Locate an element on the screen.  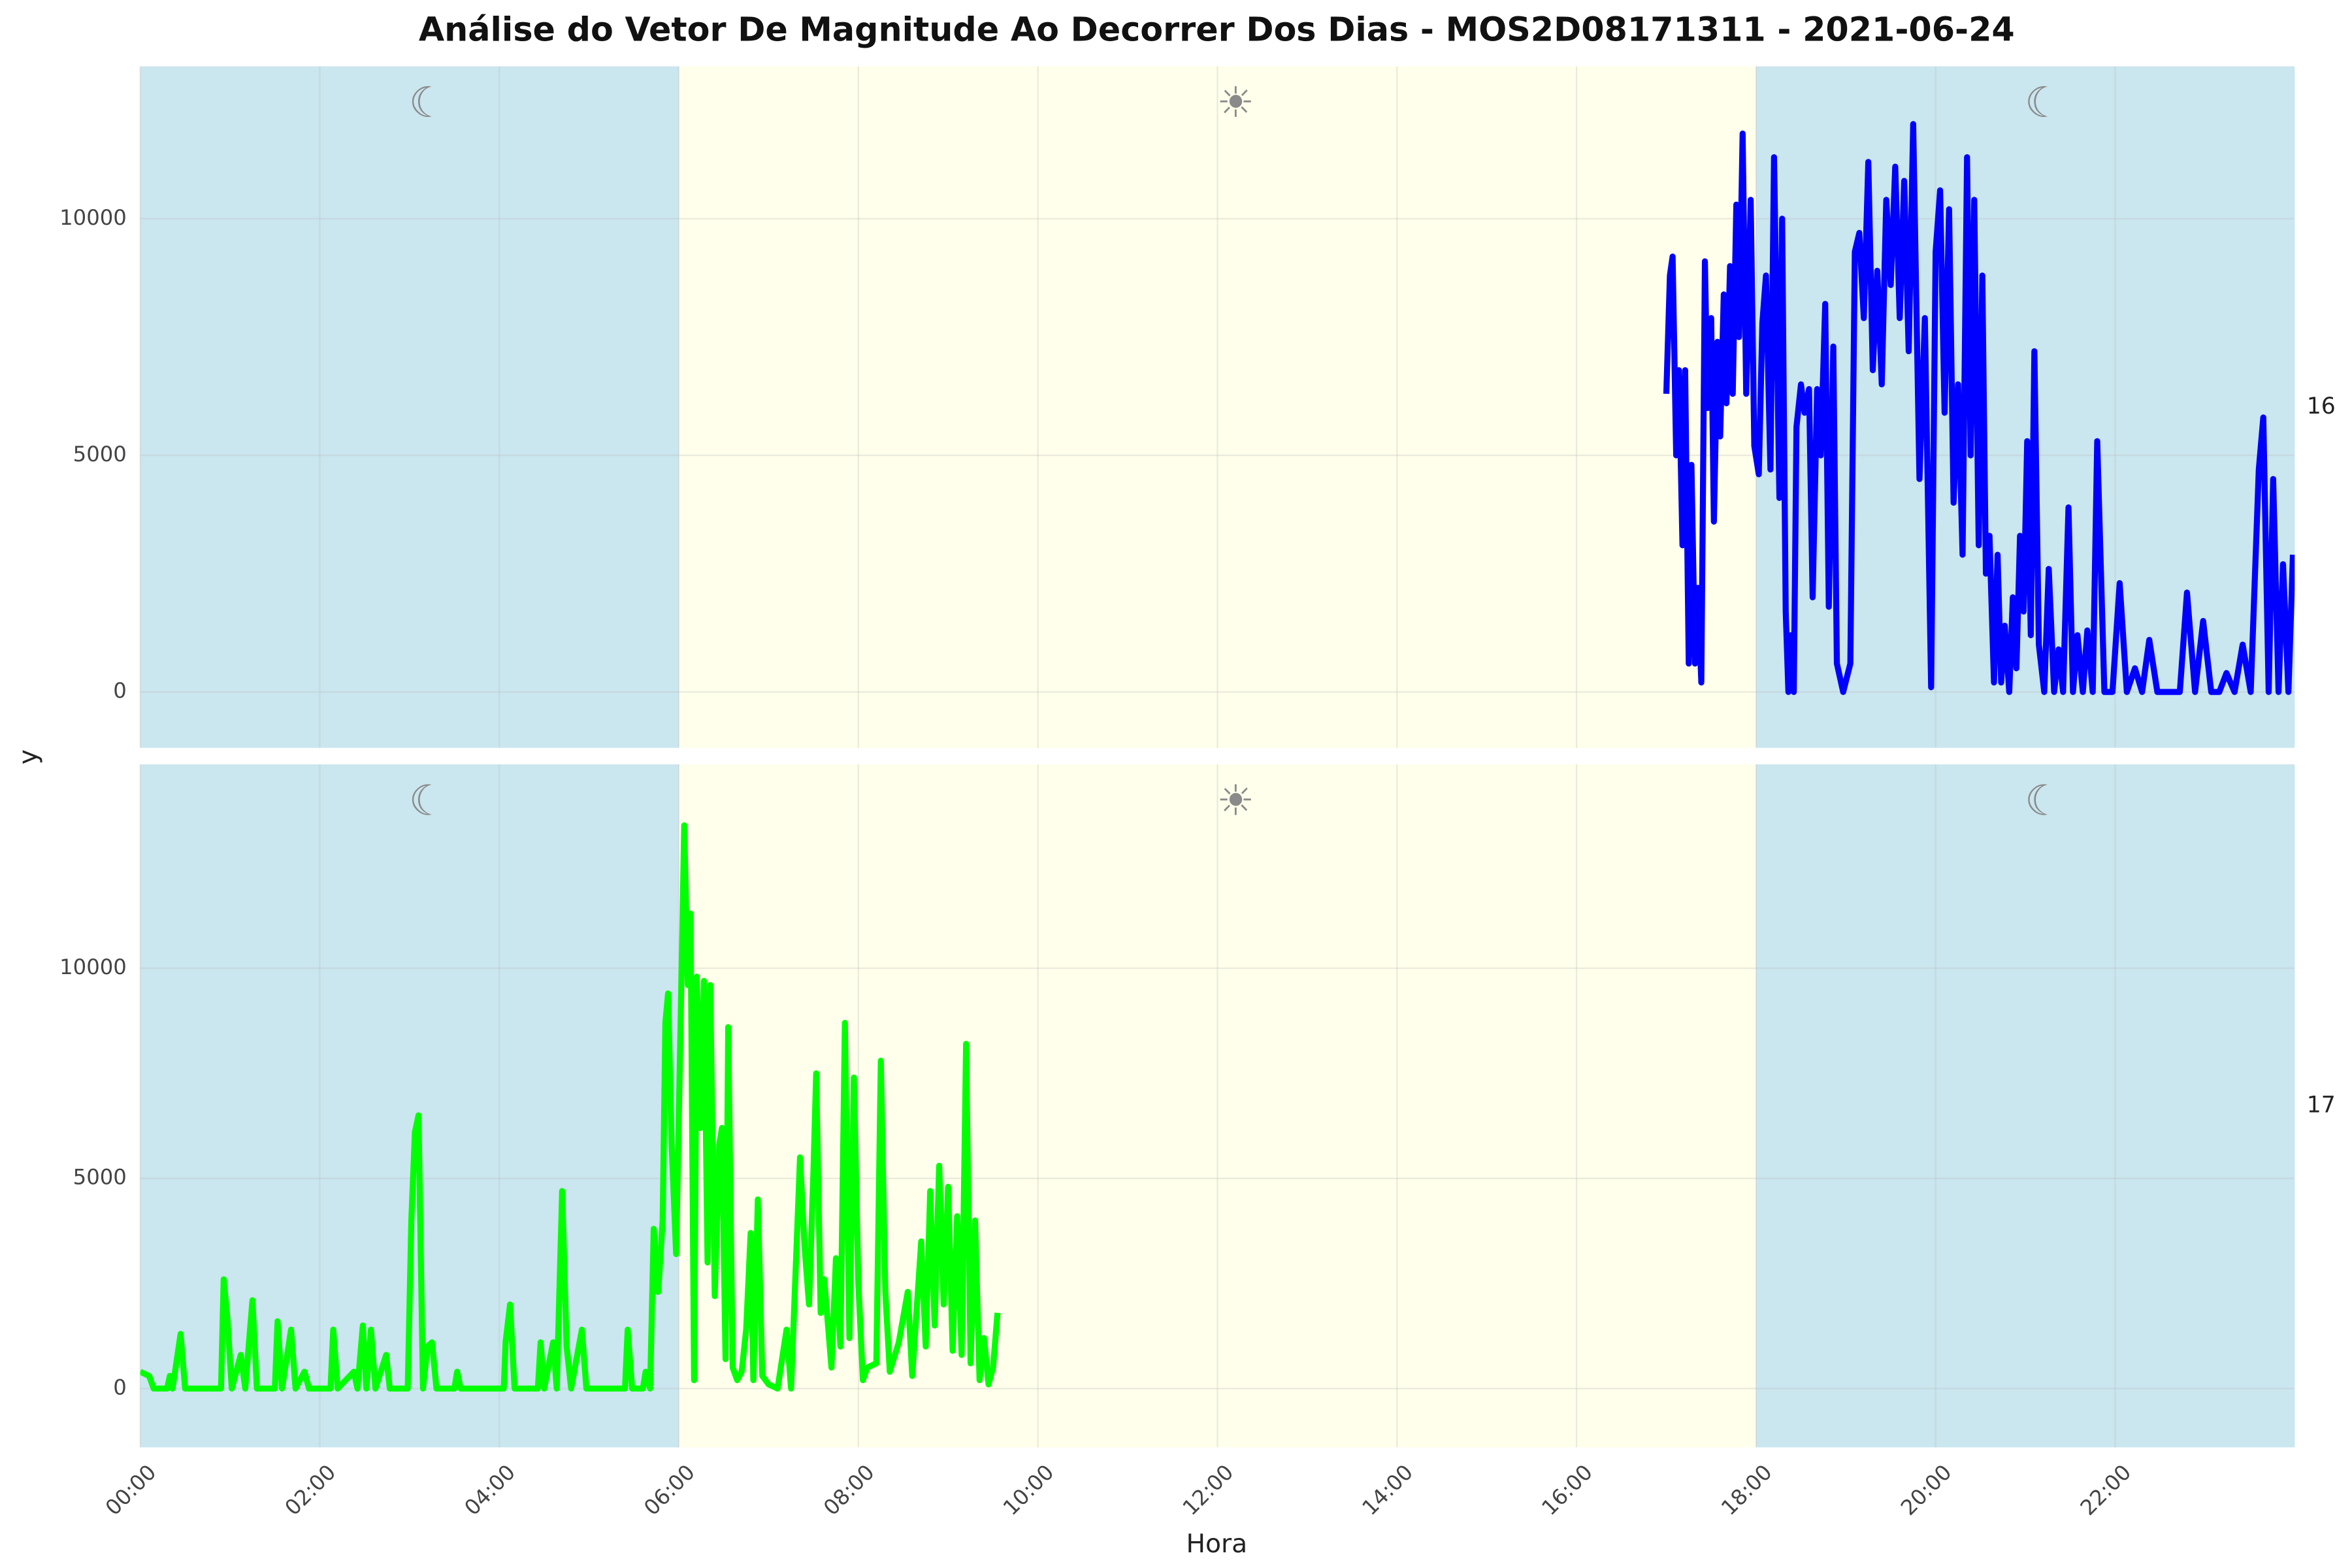
x-tick-label: 12:00 is located at coordinates (1208, 1490).